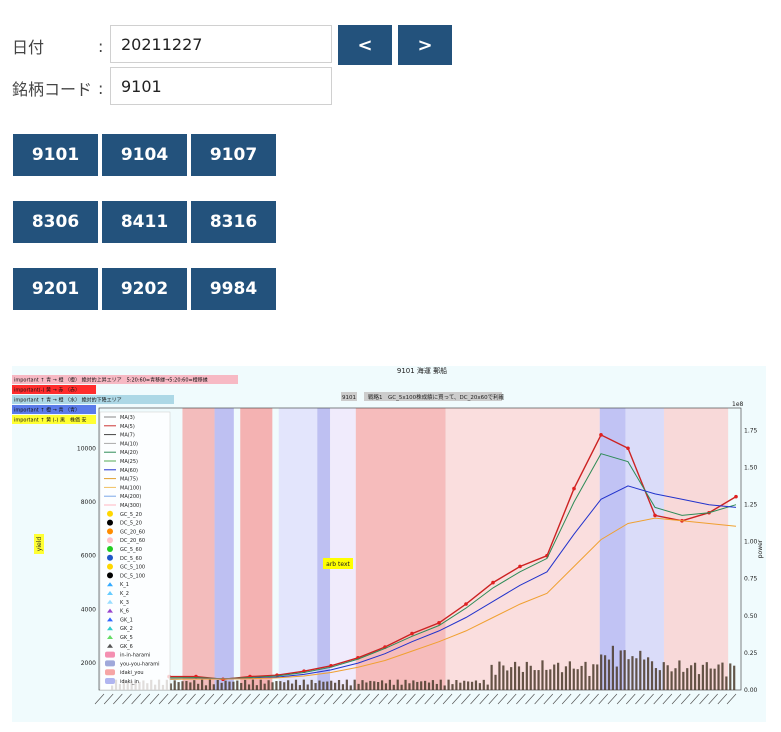 Image resolution: width=781 pixels, height=732 pixels. Describe the element at coordinates (126, 620) in the screenshot. I see `legend-item-label: GK_1` at that location.